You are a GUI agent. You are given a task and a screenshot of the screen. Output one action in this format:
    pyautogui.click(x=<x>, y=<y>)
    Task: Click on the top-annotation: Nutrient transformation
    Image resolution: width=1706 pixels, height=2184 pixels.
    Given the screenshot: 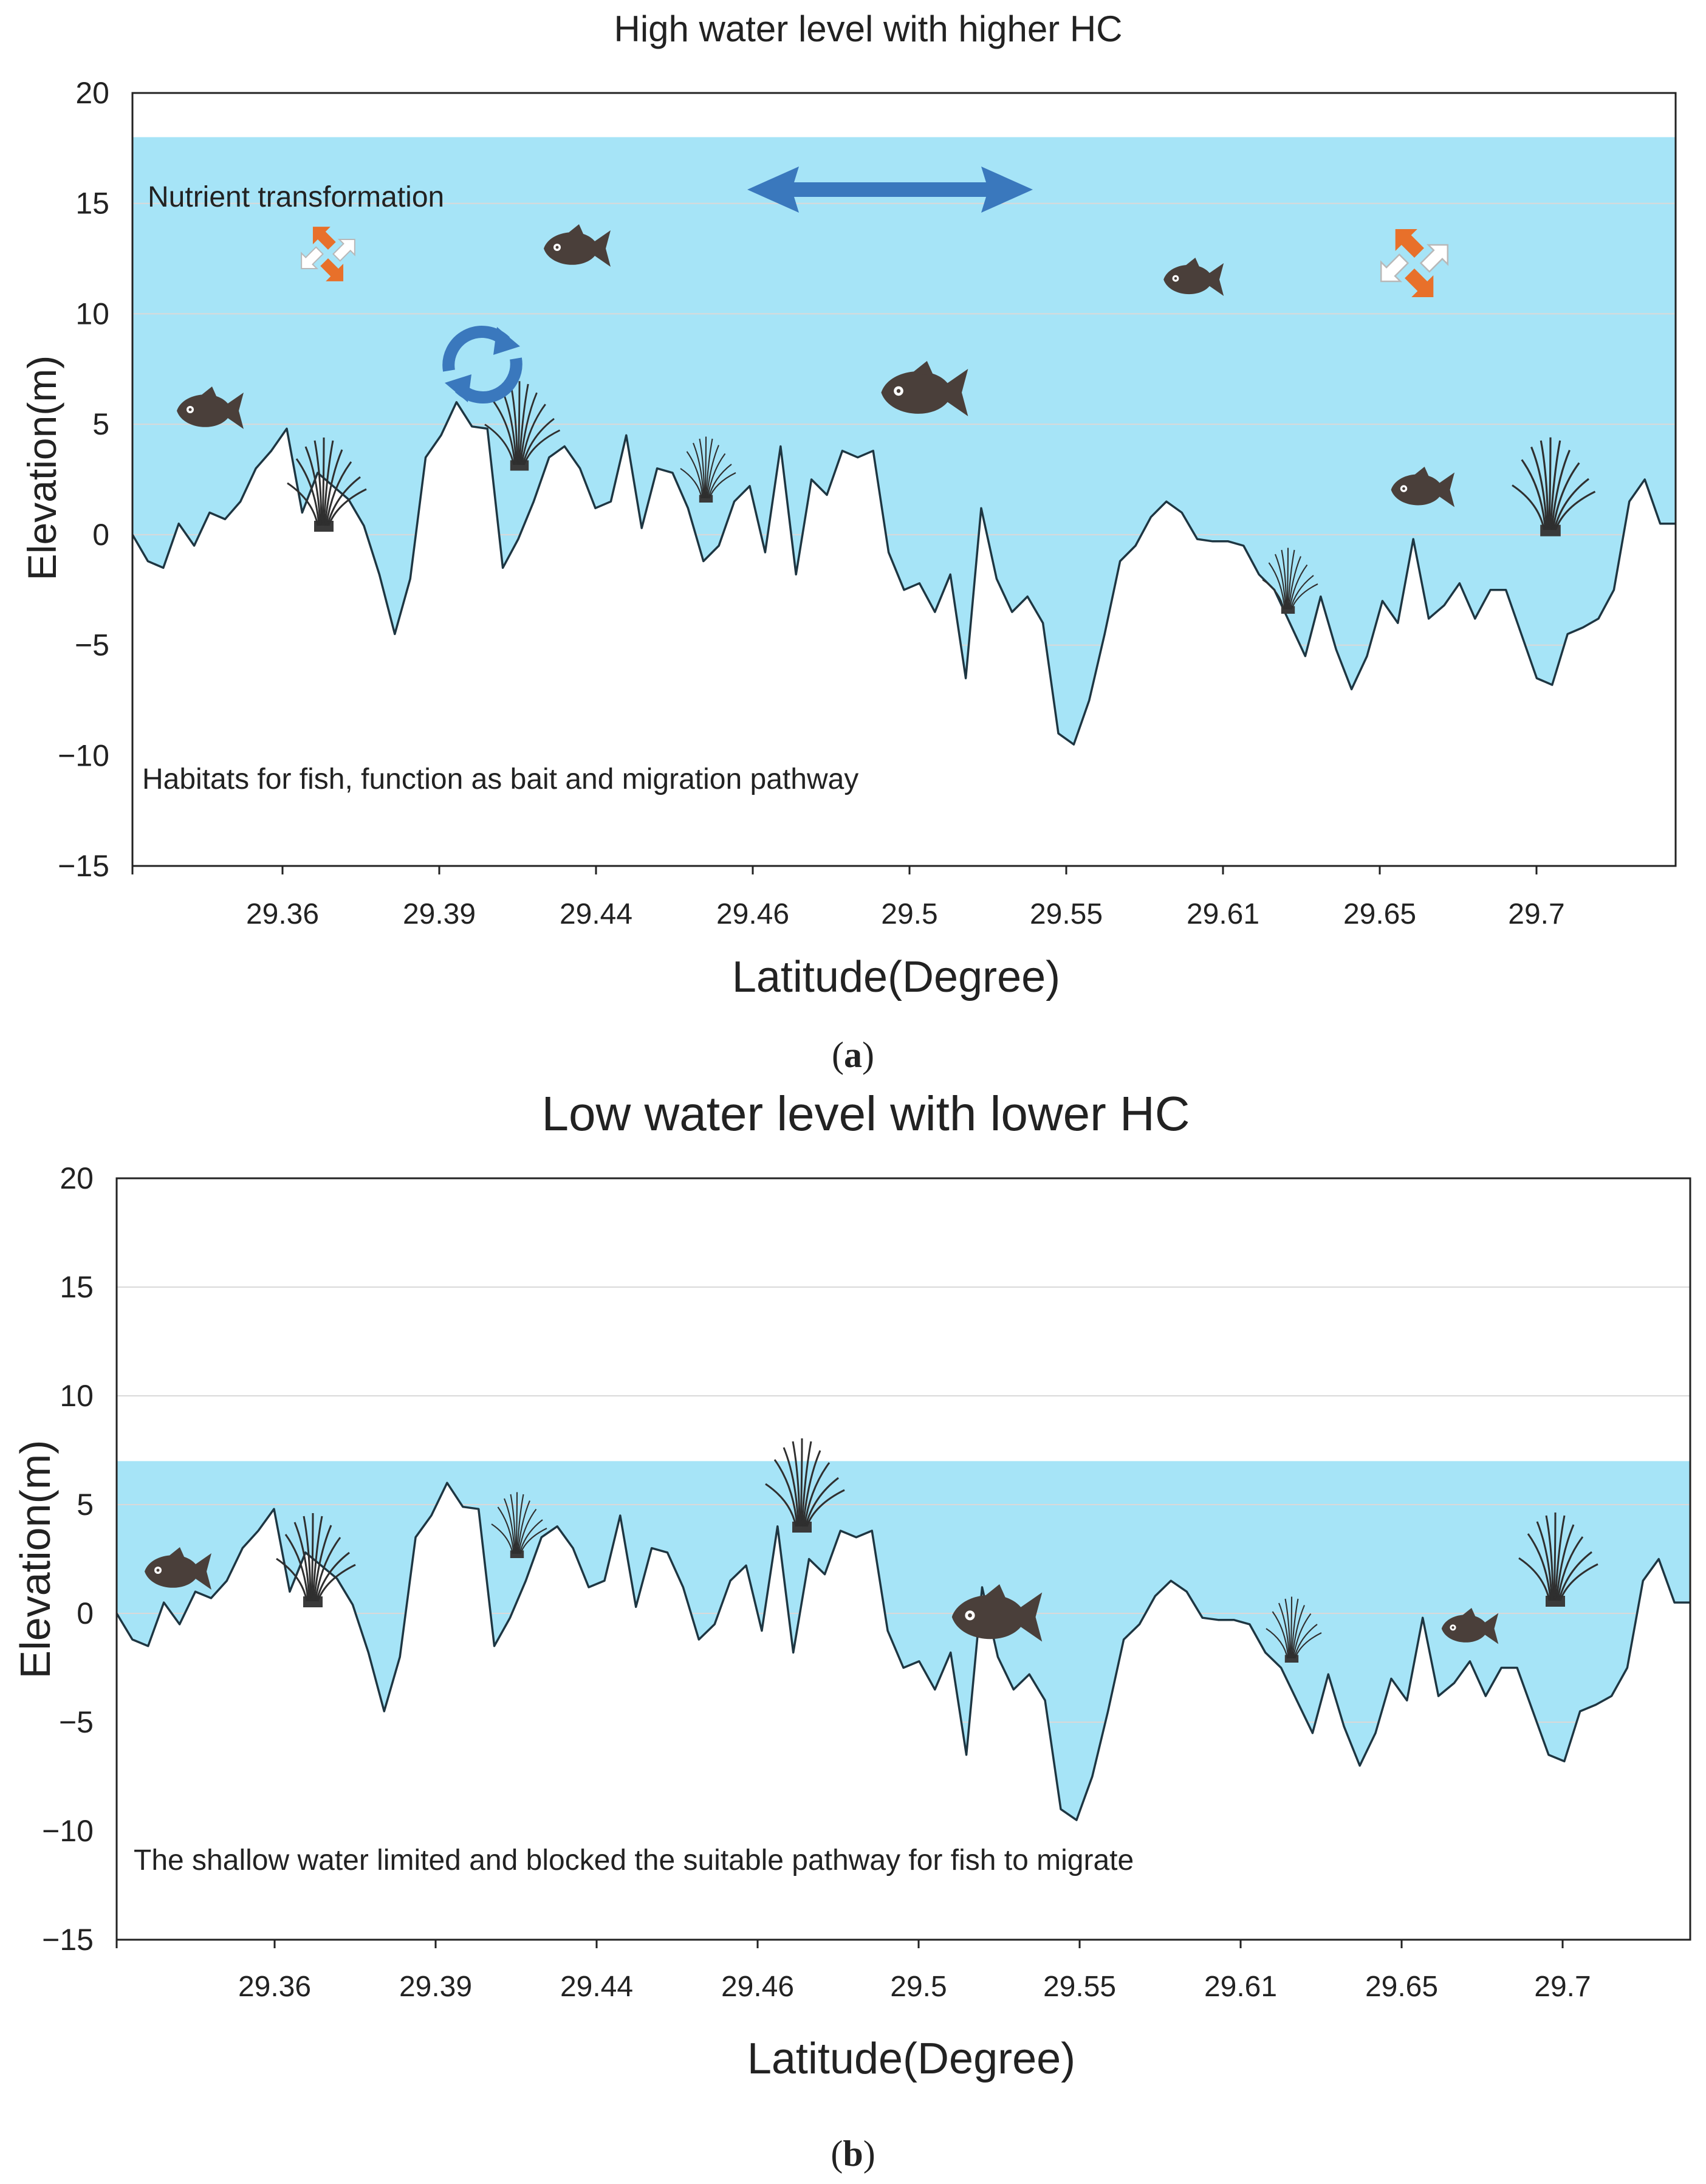 What is the action you would take?
    pyautogui.click(x=296, y=197)
    